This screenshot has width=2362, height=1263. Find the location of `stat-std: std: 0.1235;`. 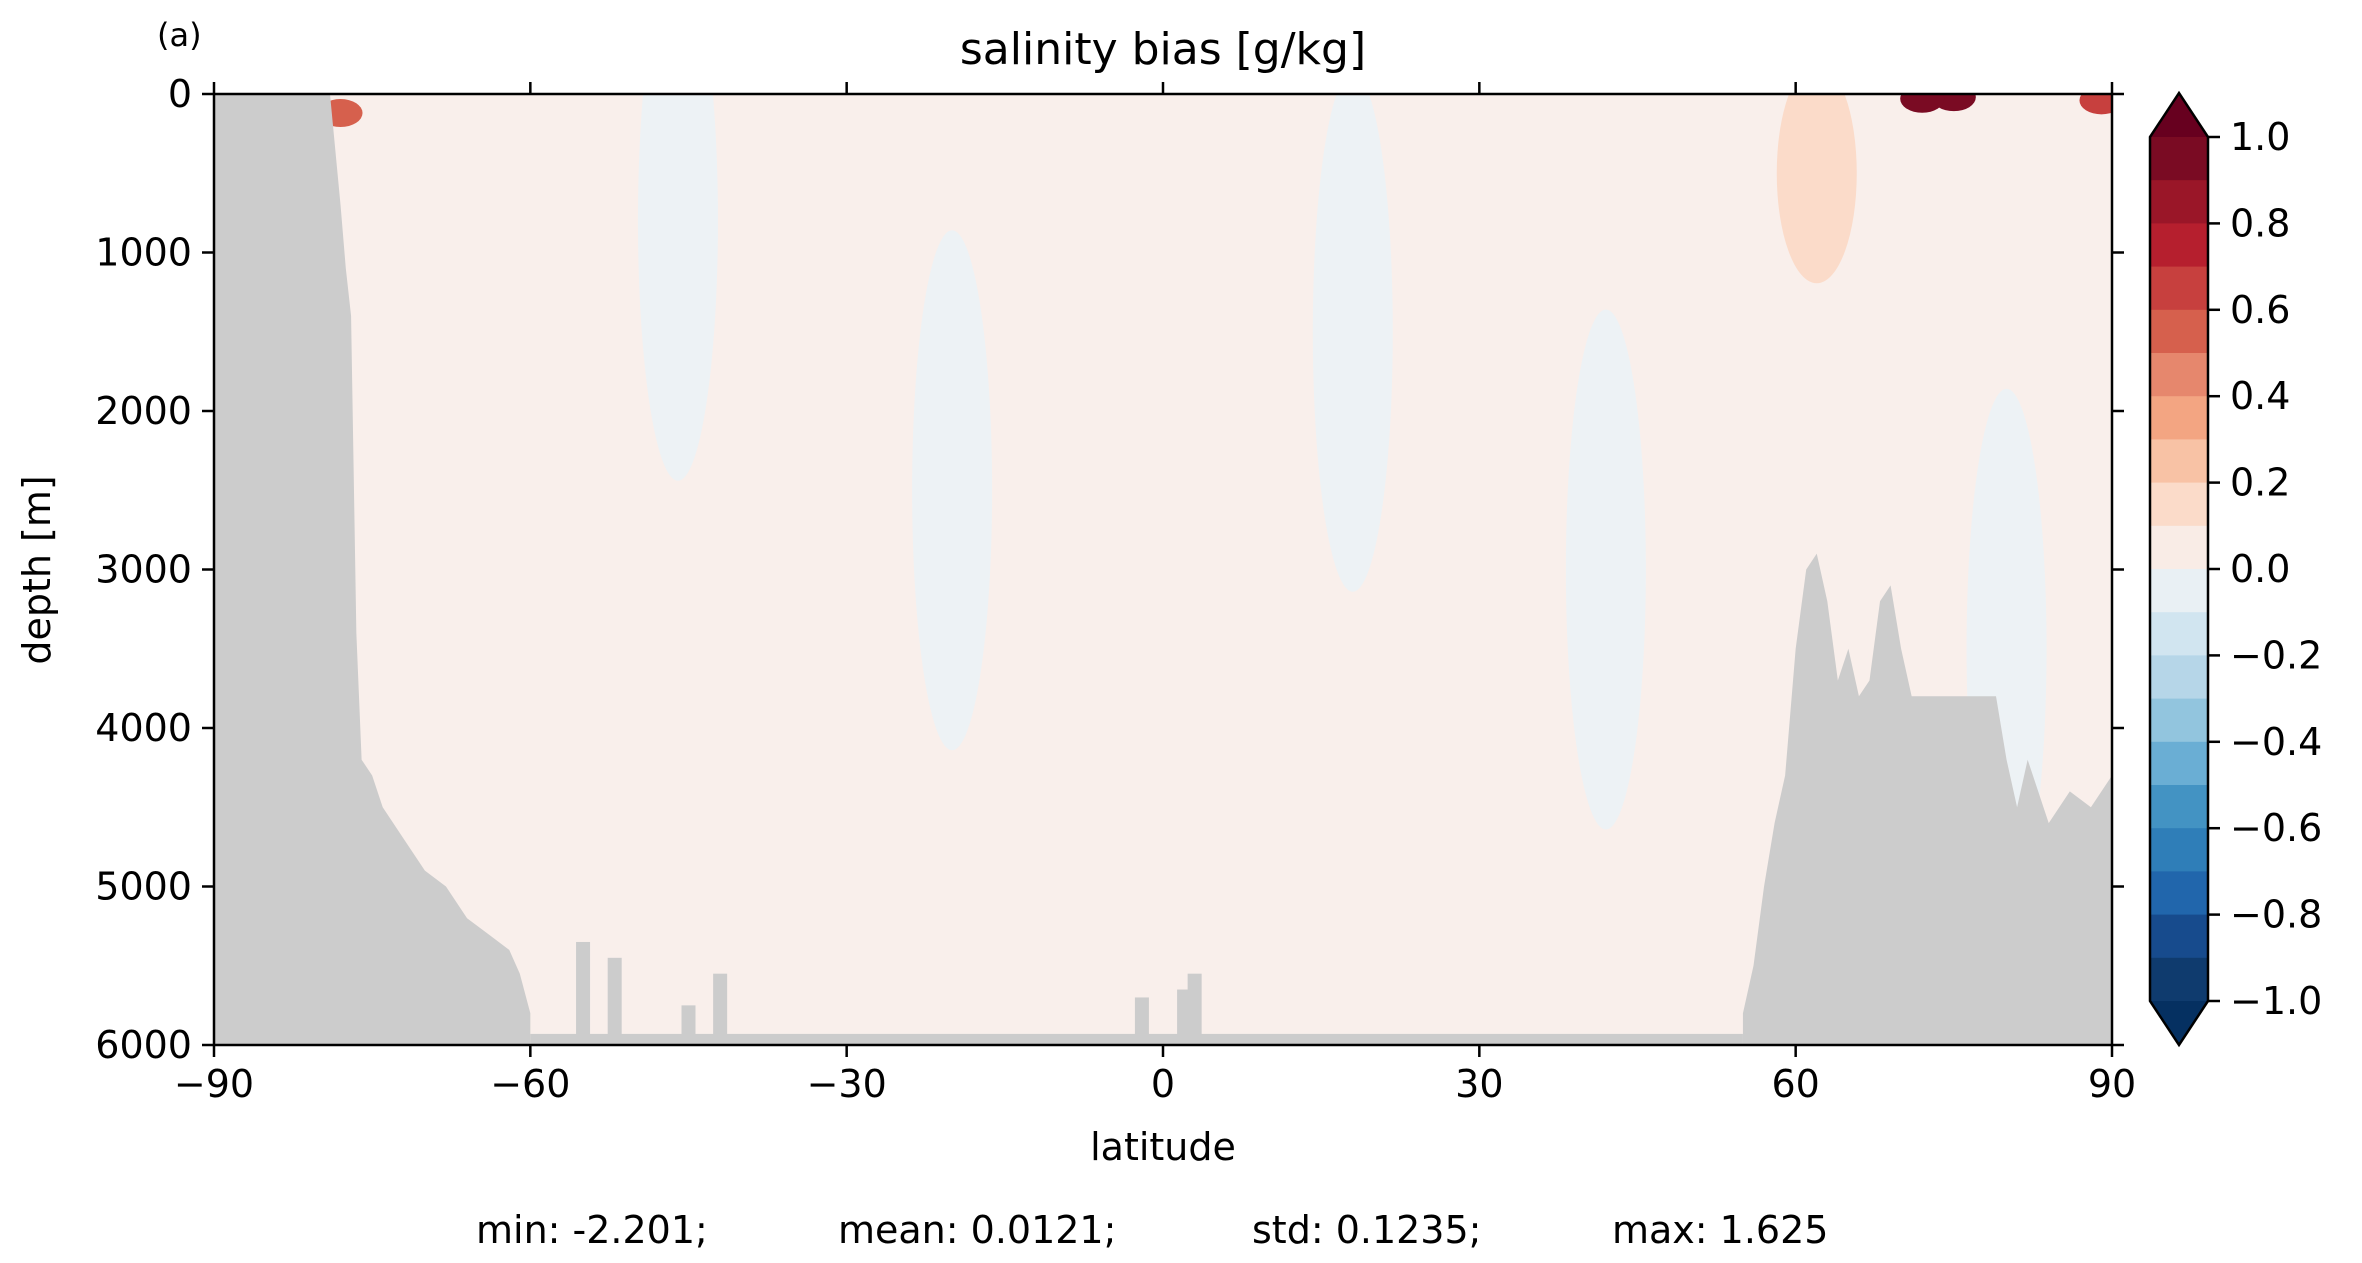

stat-std: std: 0.1235; is located at coordinates (1366, 1230).